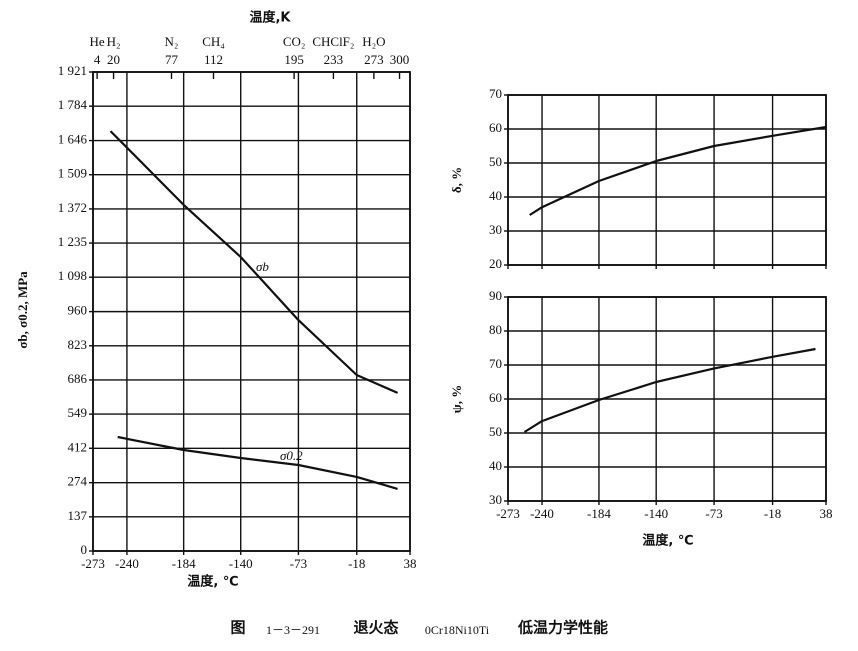 The width and height of the screenshot is (858, 651). I want to click on substance-label: CO₂, so click(294, 41).